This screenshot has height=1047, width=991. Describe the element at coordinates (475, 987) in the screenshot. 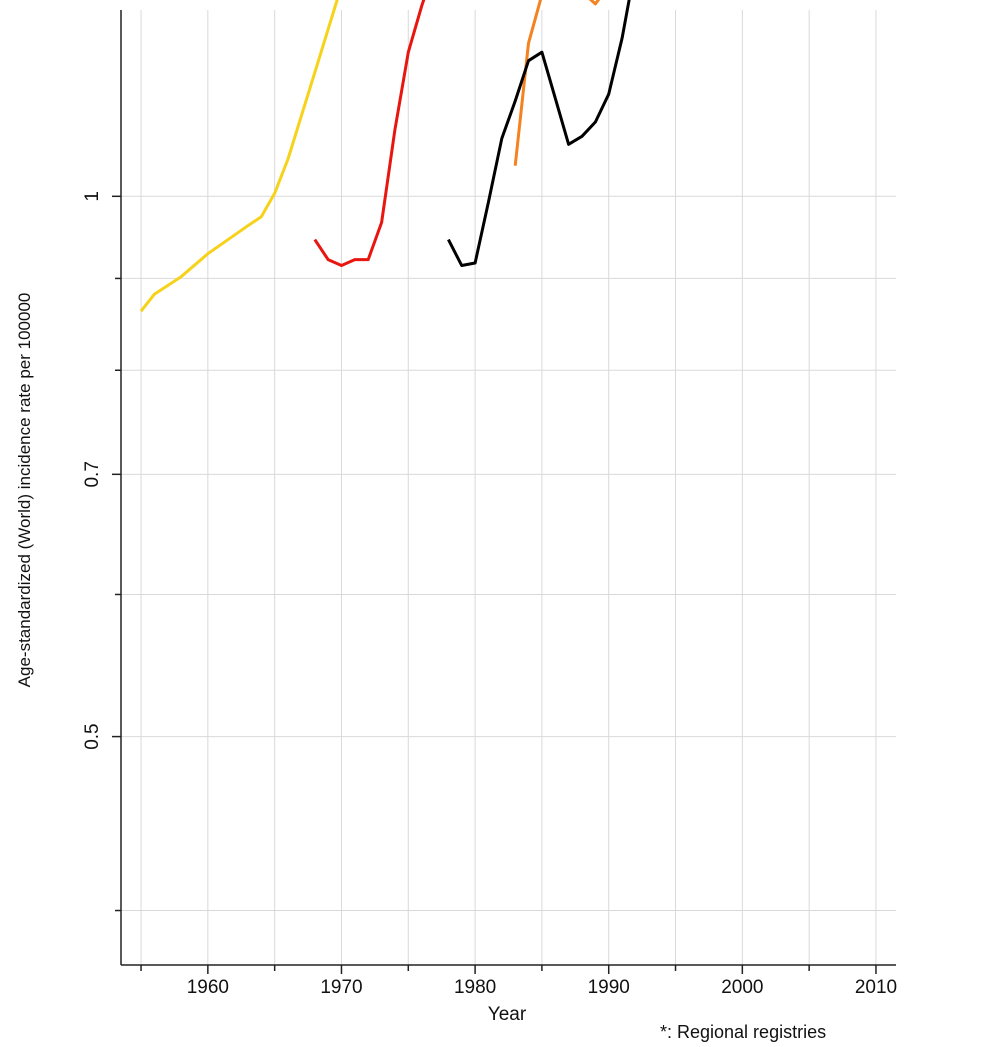

I see `x-tick-label: 1980` at that location.